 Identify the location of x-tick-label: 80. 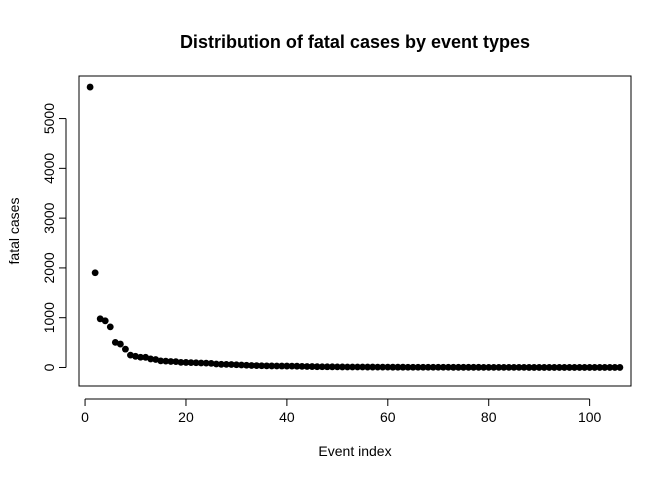
(489, 417).